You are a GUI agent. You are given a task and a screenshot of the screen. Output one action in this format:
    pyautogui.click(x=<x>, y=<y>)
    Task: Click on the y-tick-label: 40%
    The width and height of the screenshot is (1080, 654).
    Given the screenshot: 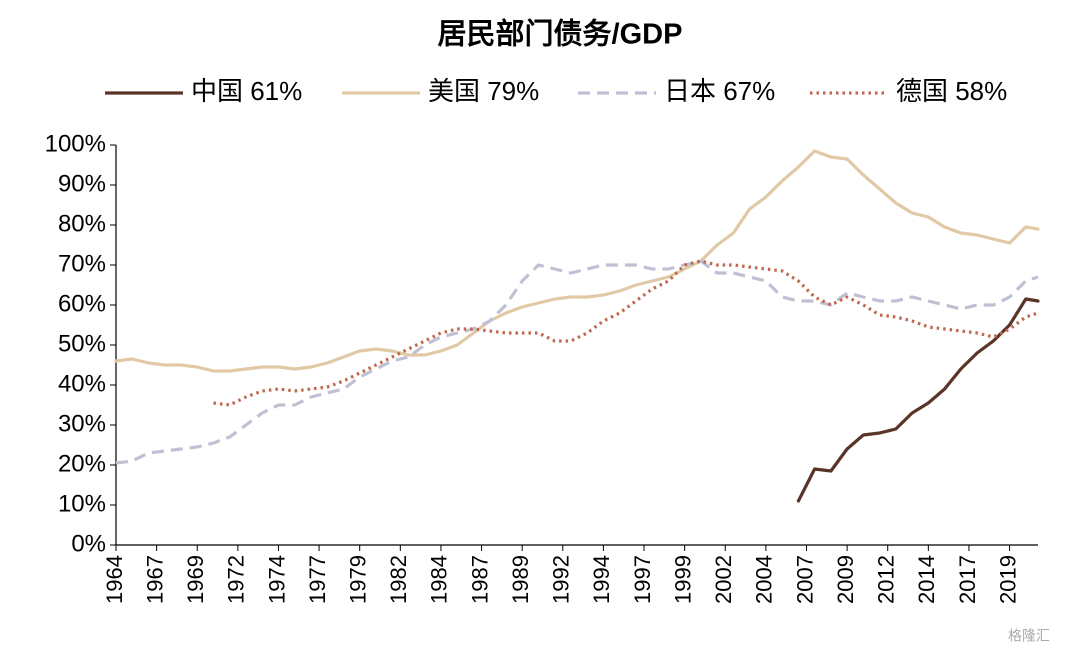 What is the action you would take?
    pyautogui.click(x=82, y=383)
    